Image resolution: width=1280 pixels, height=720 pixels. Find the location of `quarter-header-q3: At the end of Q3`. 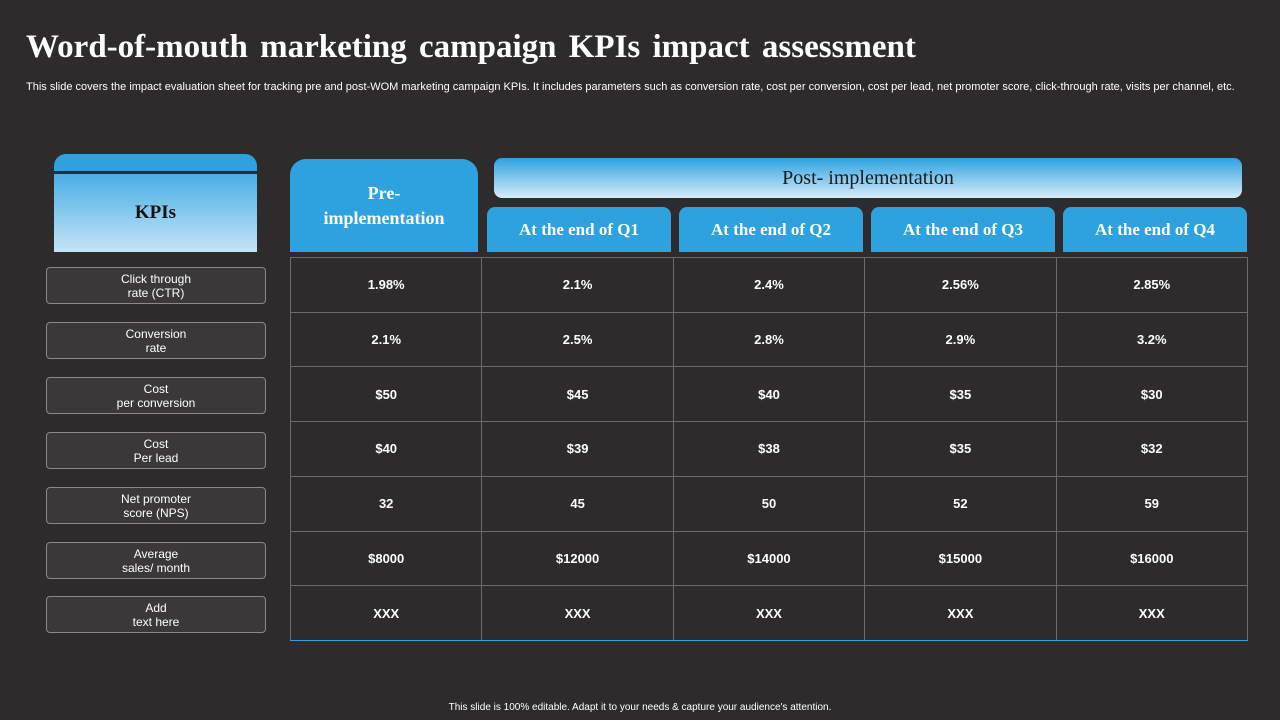

quarter-header-q3: At the end of Q3 is located at coordinates (963, 229).